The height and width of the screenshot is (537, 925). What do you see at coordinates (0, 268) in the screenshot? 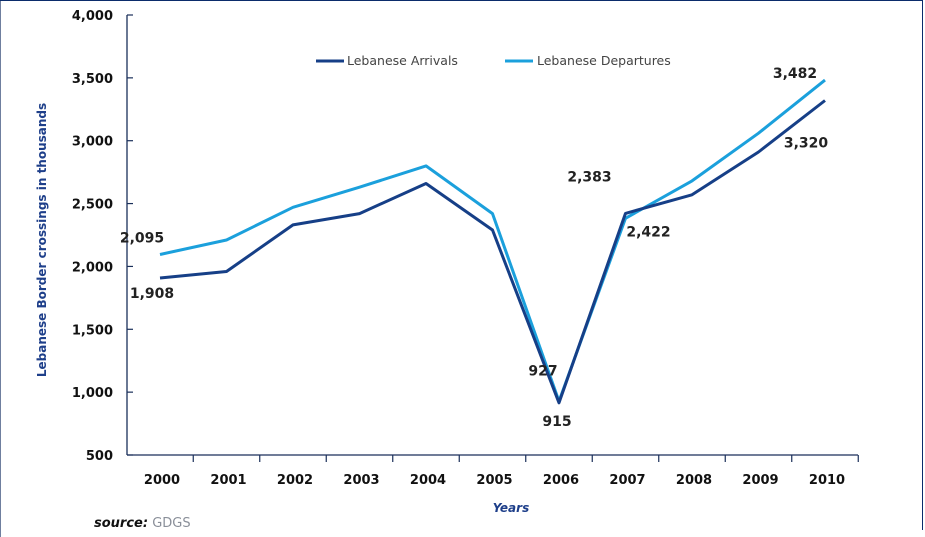
I see `frame-left-border` at bounding box center [0, 268].